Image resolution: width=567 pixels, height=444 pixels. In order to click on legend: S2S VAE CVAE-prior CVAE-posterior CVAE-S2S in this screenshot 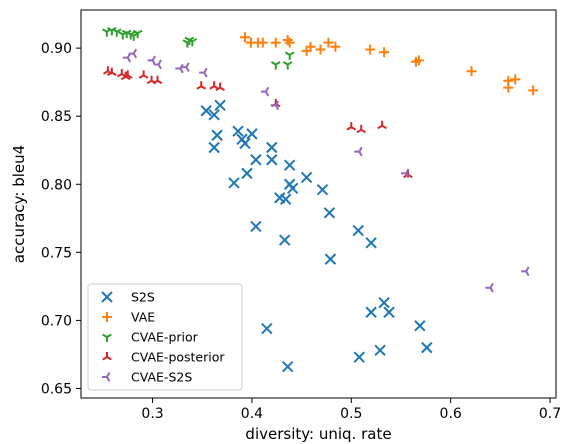, I will do `click(165, 337)`.